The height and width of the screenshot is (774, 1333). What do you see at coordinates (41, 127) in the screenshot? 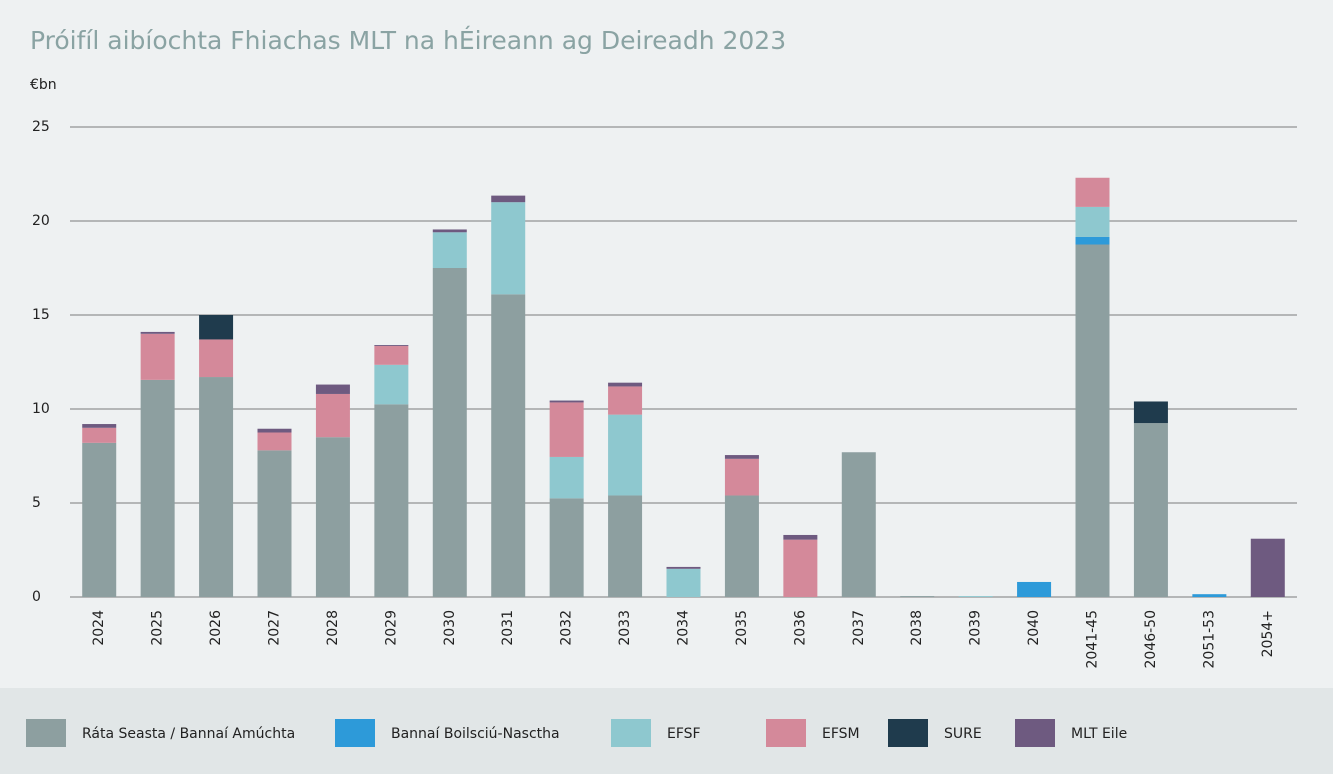
I see `y-tick-label: 25` at bounding box center [41, 127].